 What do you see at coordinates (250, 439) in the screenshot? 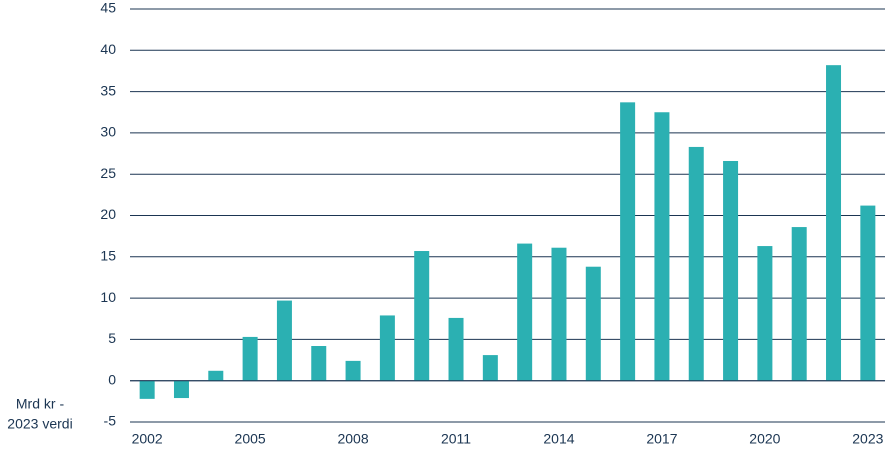
I see `x-tick-label: 2005` at bounding box center [250, 439].